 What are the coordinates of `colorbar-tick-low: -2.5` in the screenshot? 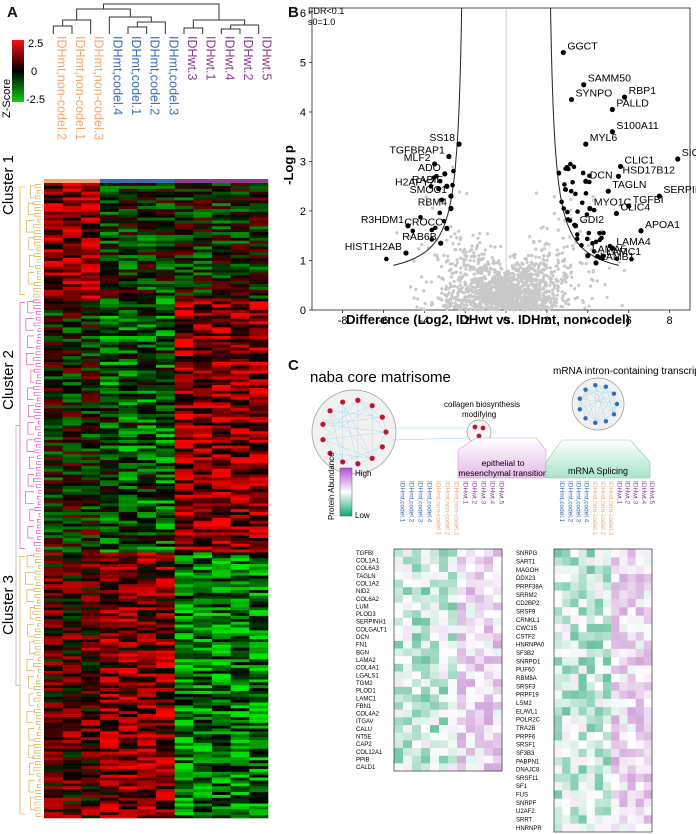 It's located at (35, 100).